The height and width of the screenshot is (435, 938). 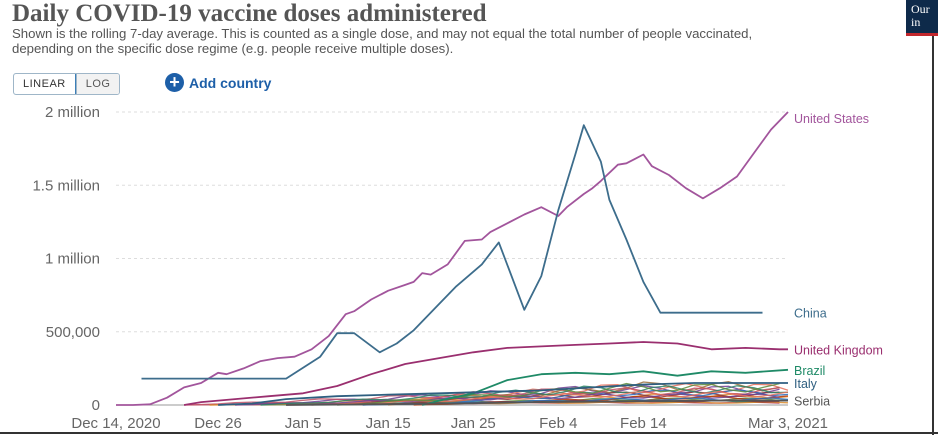 What do you see at coordinates (916, 22) in the screenshot?
I see `logo-line-2: in` at bounding box center [916, 22].